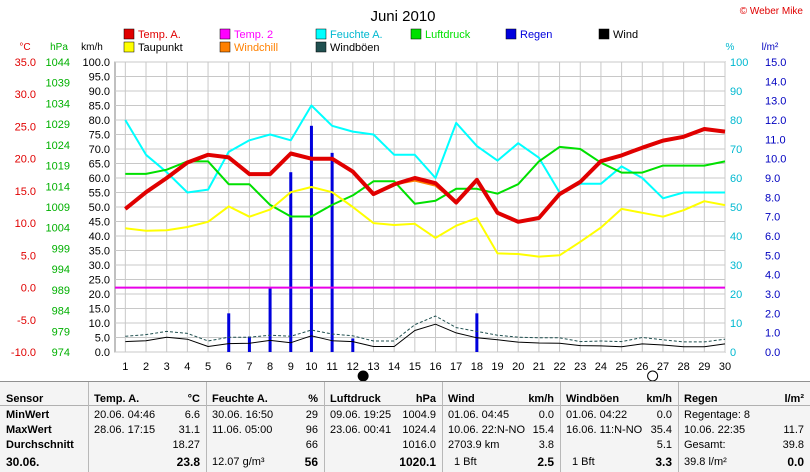 Image resolution: width=810 pixels, height=472 pixels. I want to click on x-tick-label: 10, so click(311, 367).